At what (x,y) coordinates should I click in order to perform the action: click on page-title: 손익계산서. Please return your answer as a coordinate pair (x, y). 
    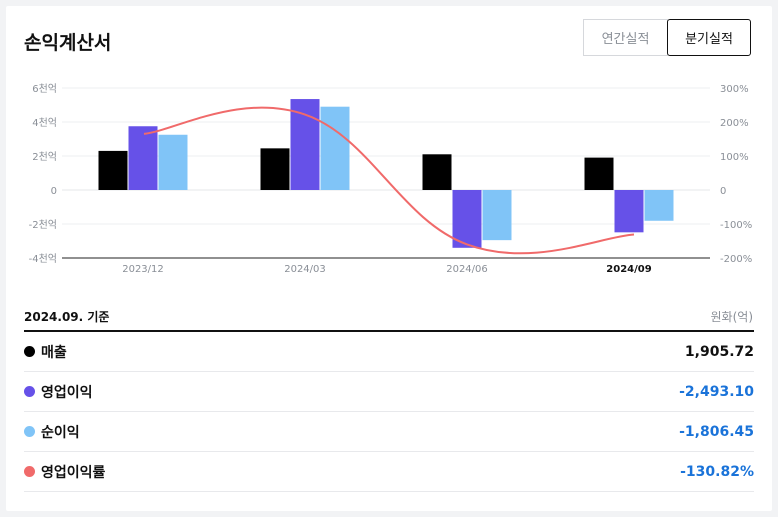
    Looking at the image, I should click on (68, 43).